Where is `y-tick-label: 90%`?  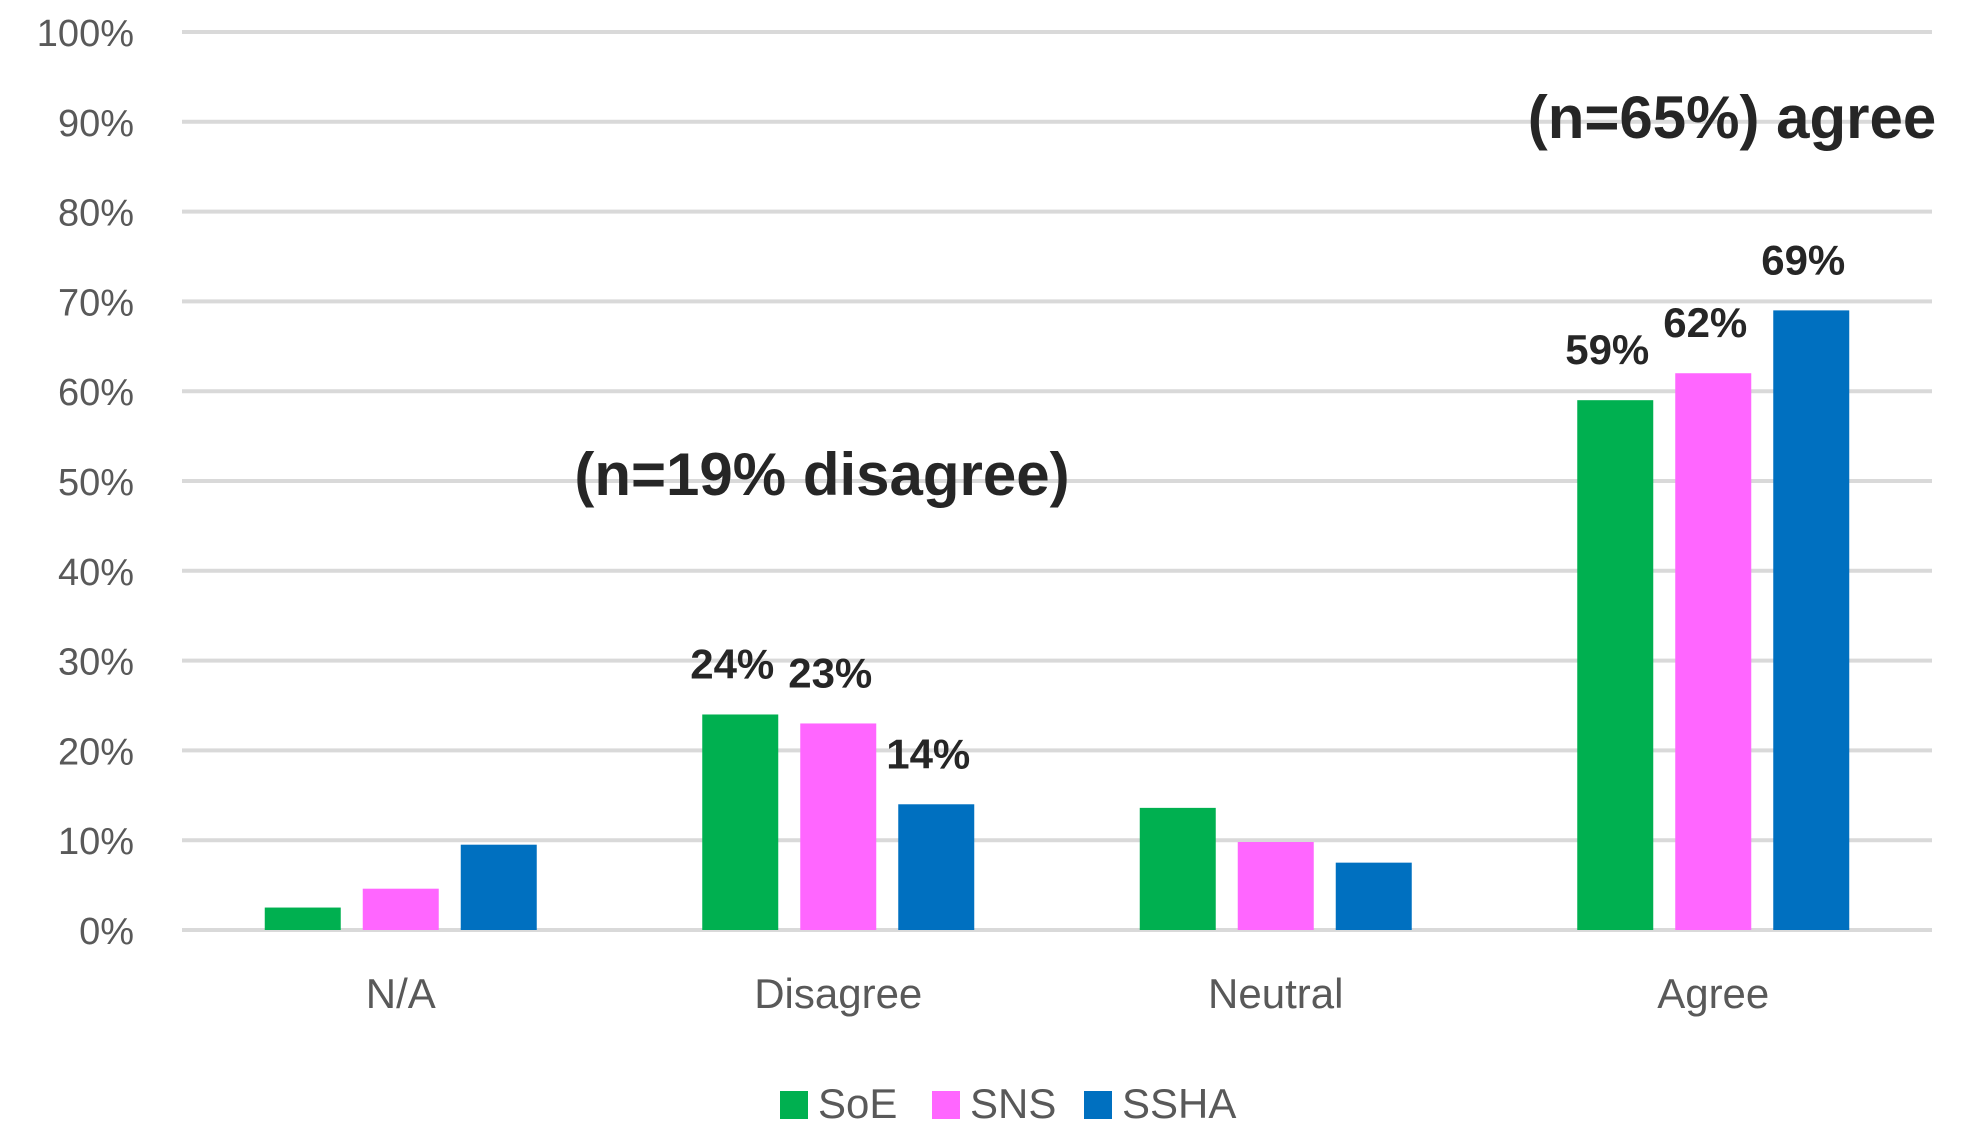 y-tick-label: 90% is located at coordinates (96, 124).